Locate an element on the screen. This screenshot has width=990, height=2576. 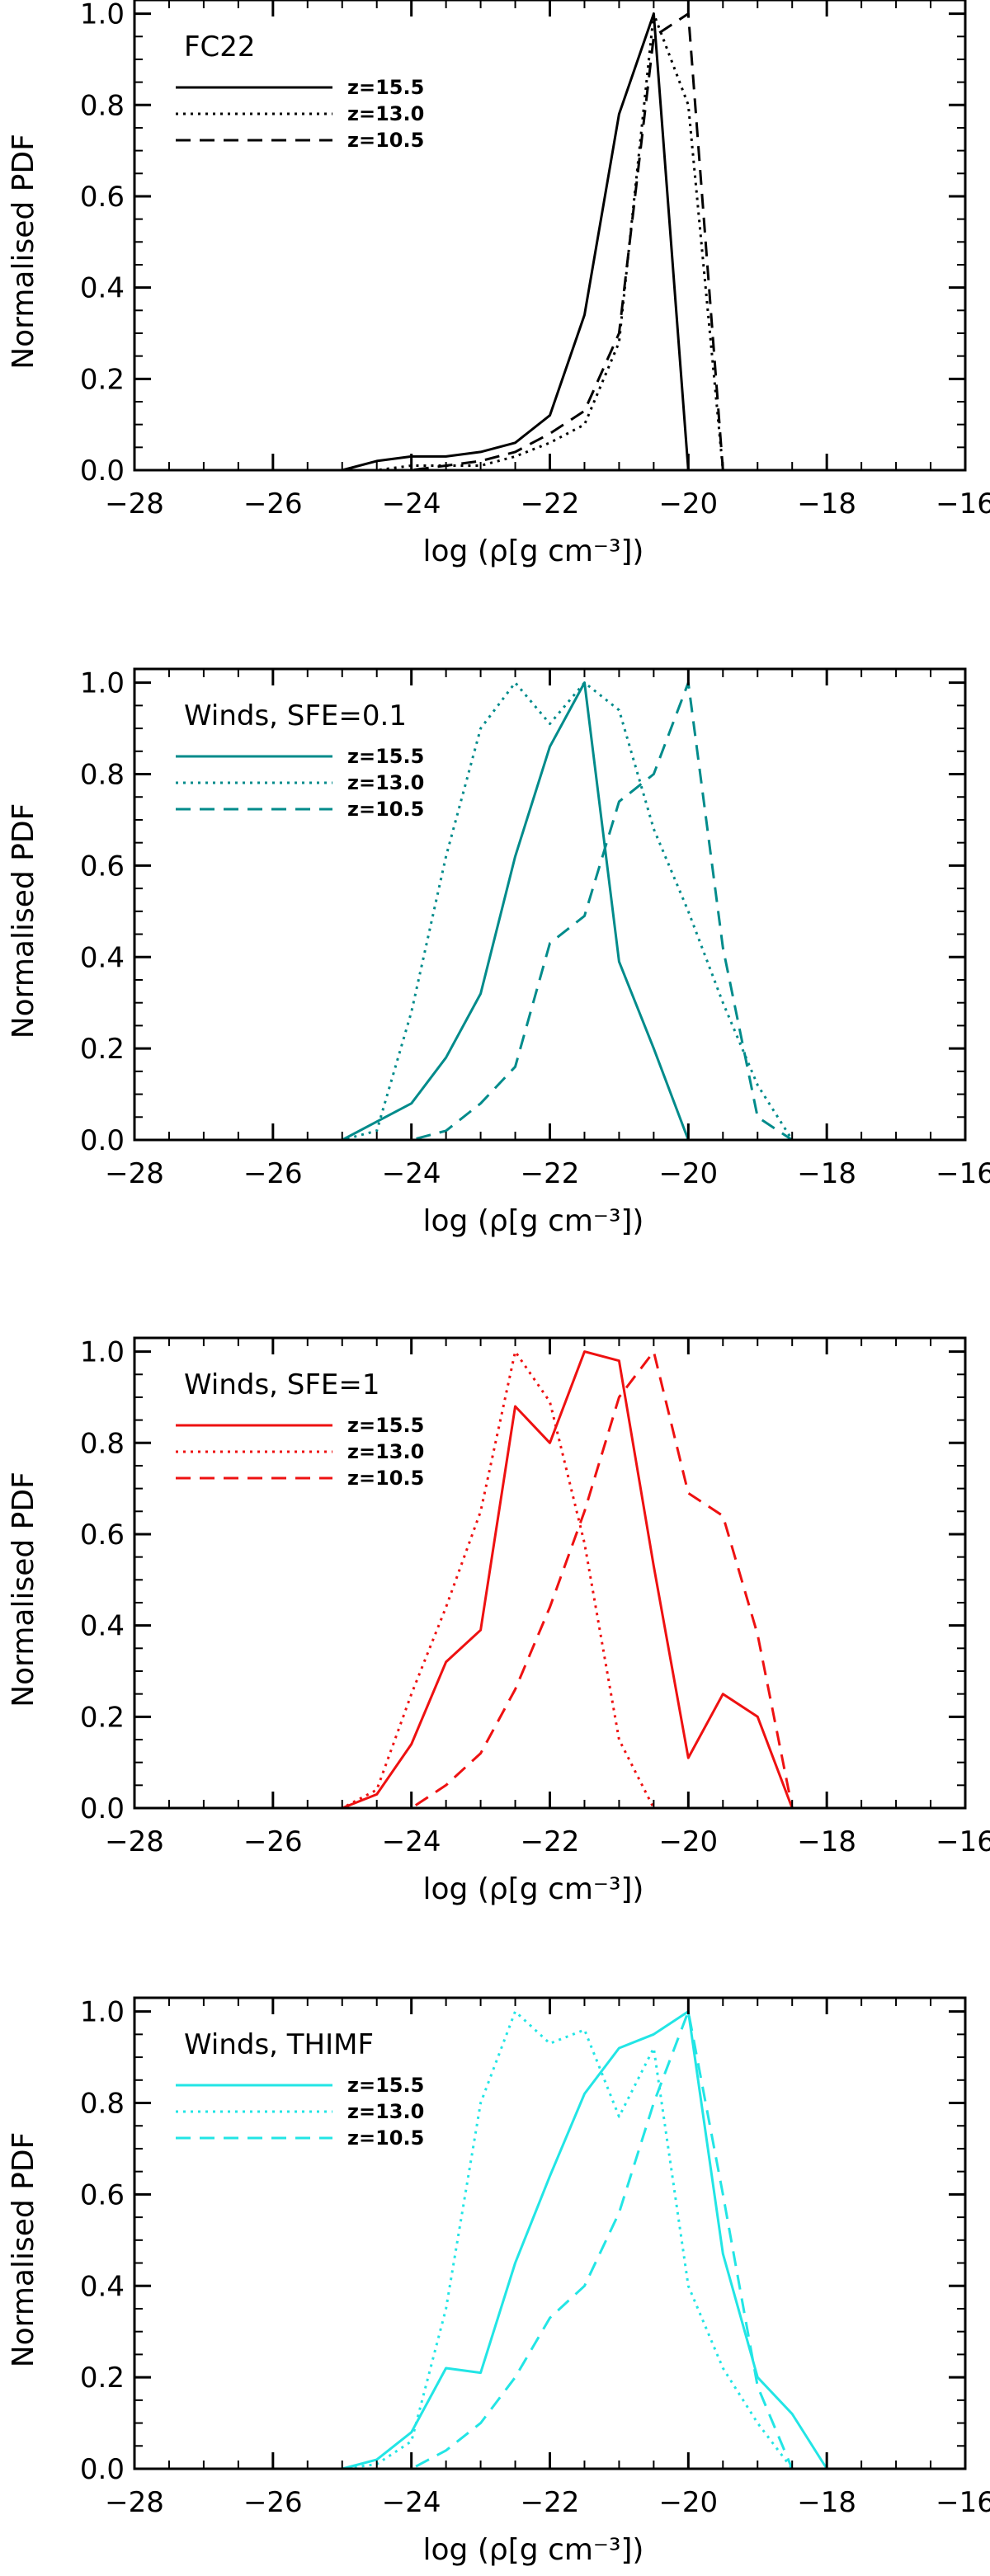
legend: Winds, THIMF z=15.5 z=13.0 z=10.5 is located at coordinates (300, 2089).